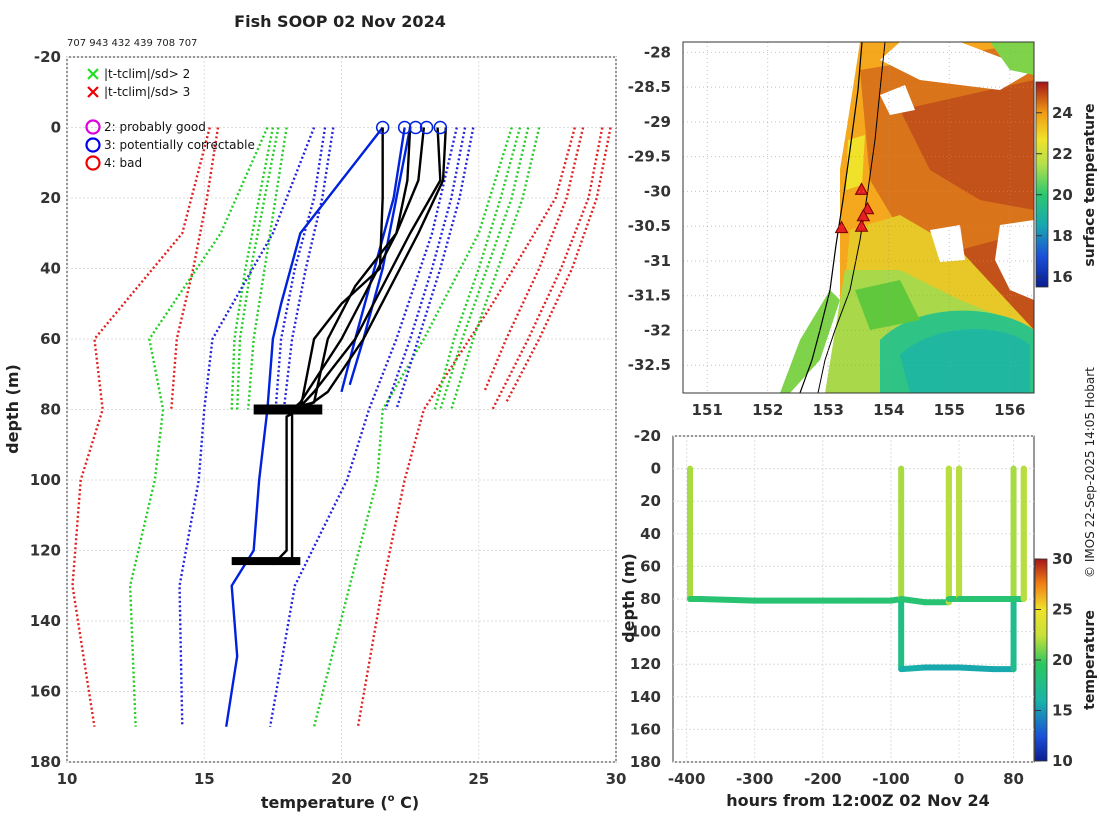 The height and width of the screenshot is (820, 1100). What do you see at coordinates (1062, 610) in the screenshot?
I see `temperature-colorbar-tick: 25` at bounding box center [1062, 610].